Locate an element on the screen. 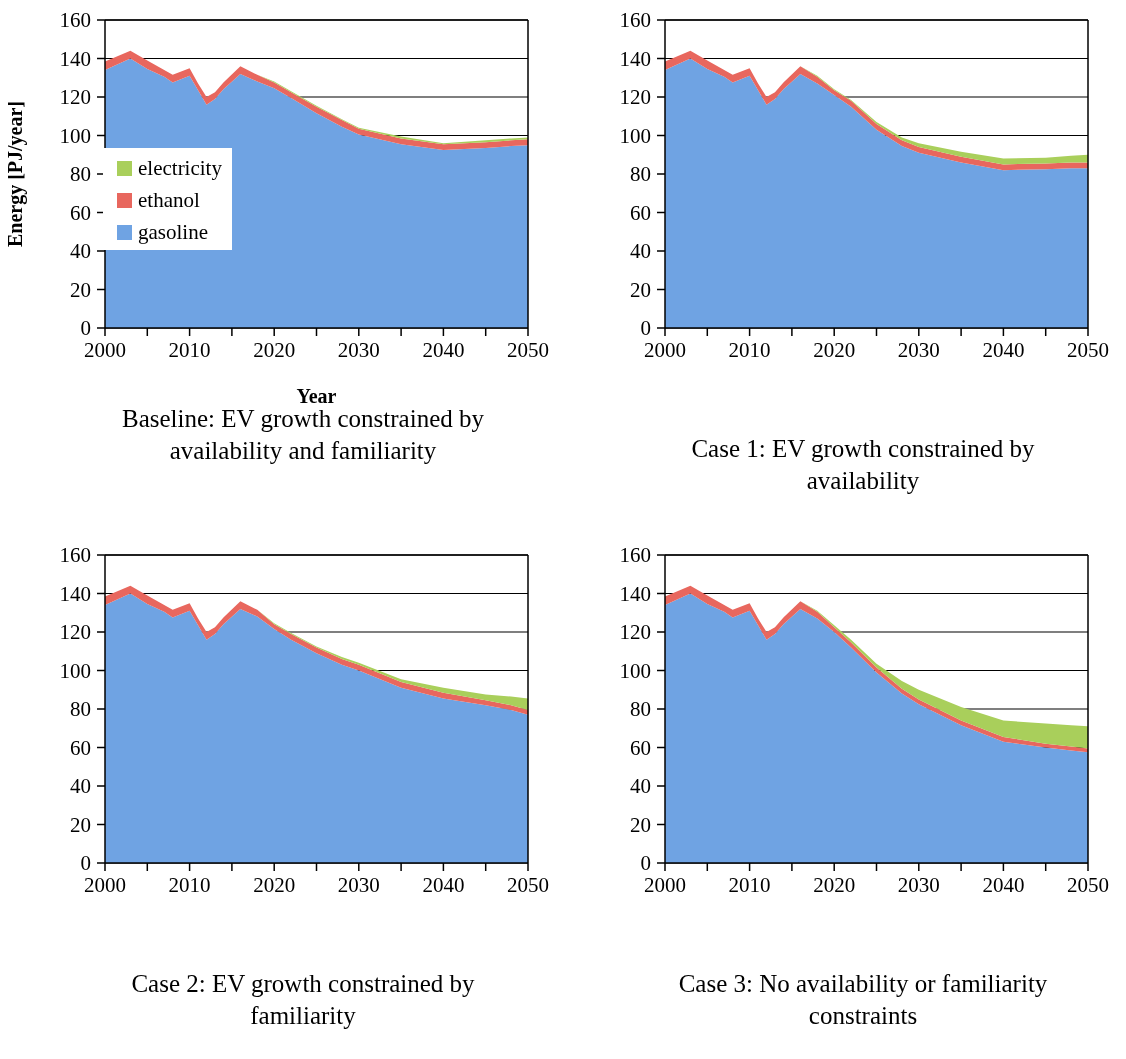 The width and height of the screenshot is (1126, 1059). y-axis-title: Energy [PJ/year] is located at coordinates (16, 174).